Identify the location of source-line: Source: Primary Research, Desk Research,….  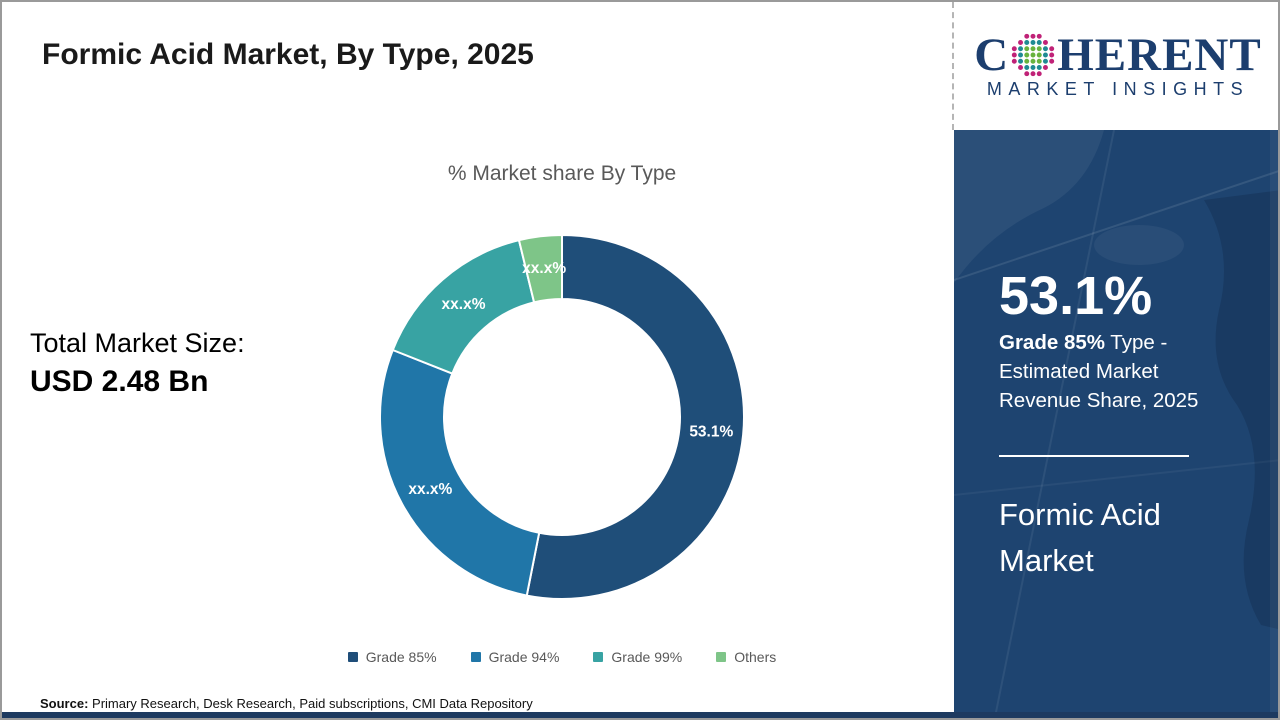
(286, 703).